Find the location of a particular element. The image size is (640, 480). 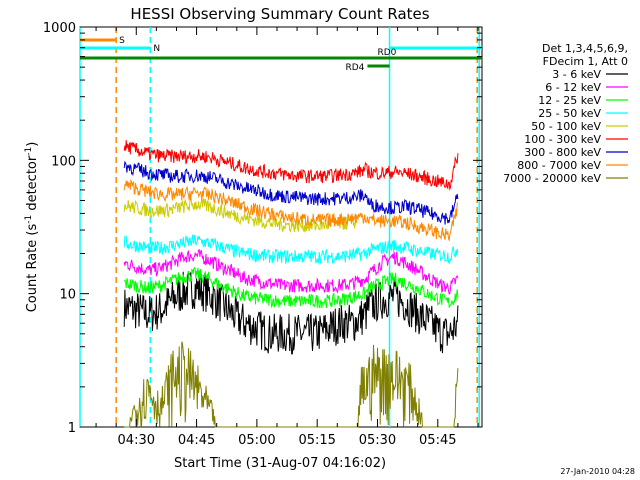

legend-label-4: 50 - 100 keV is located at coordinates (566, 126).